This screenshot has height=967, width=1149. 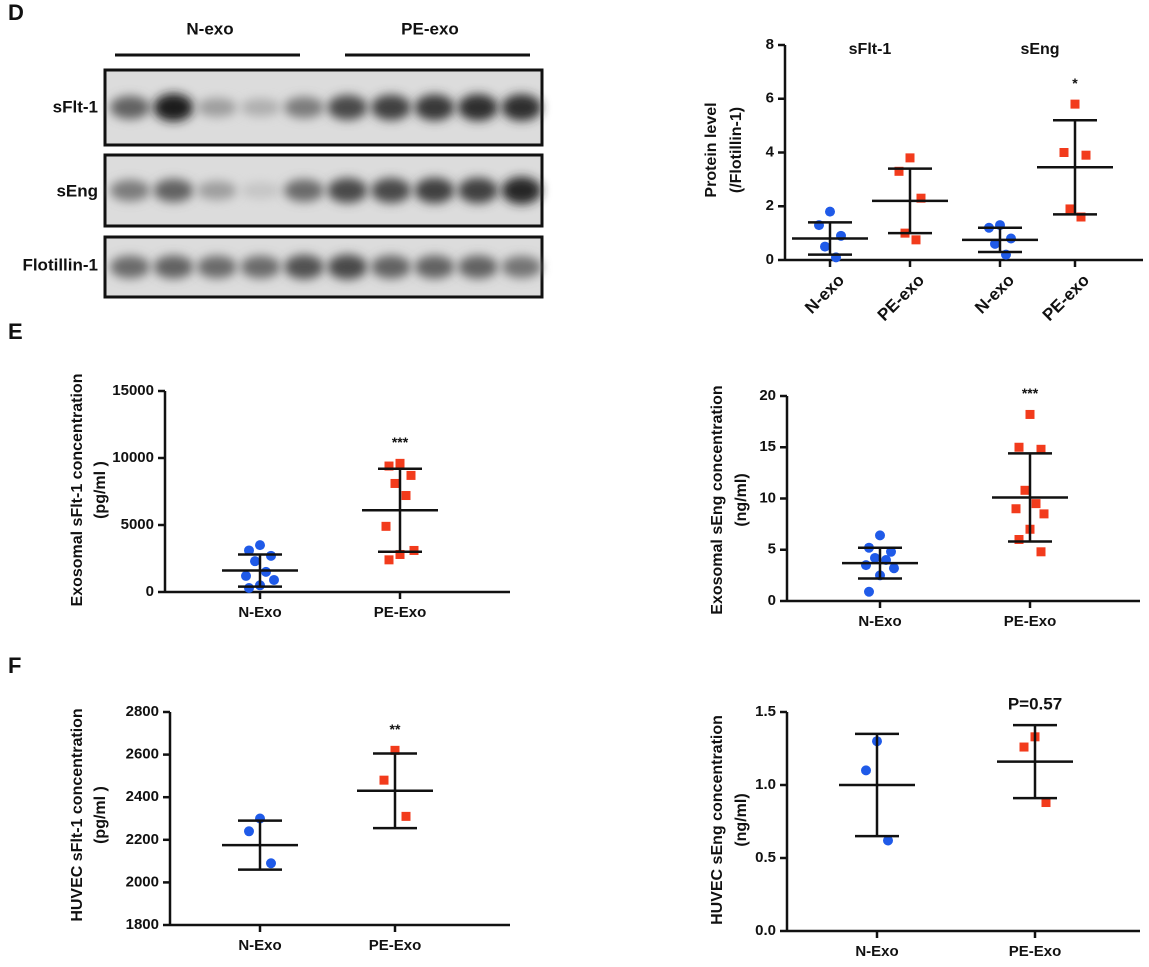 I want to click on annotation: *, so click(x=1075, y=83).